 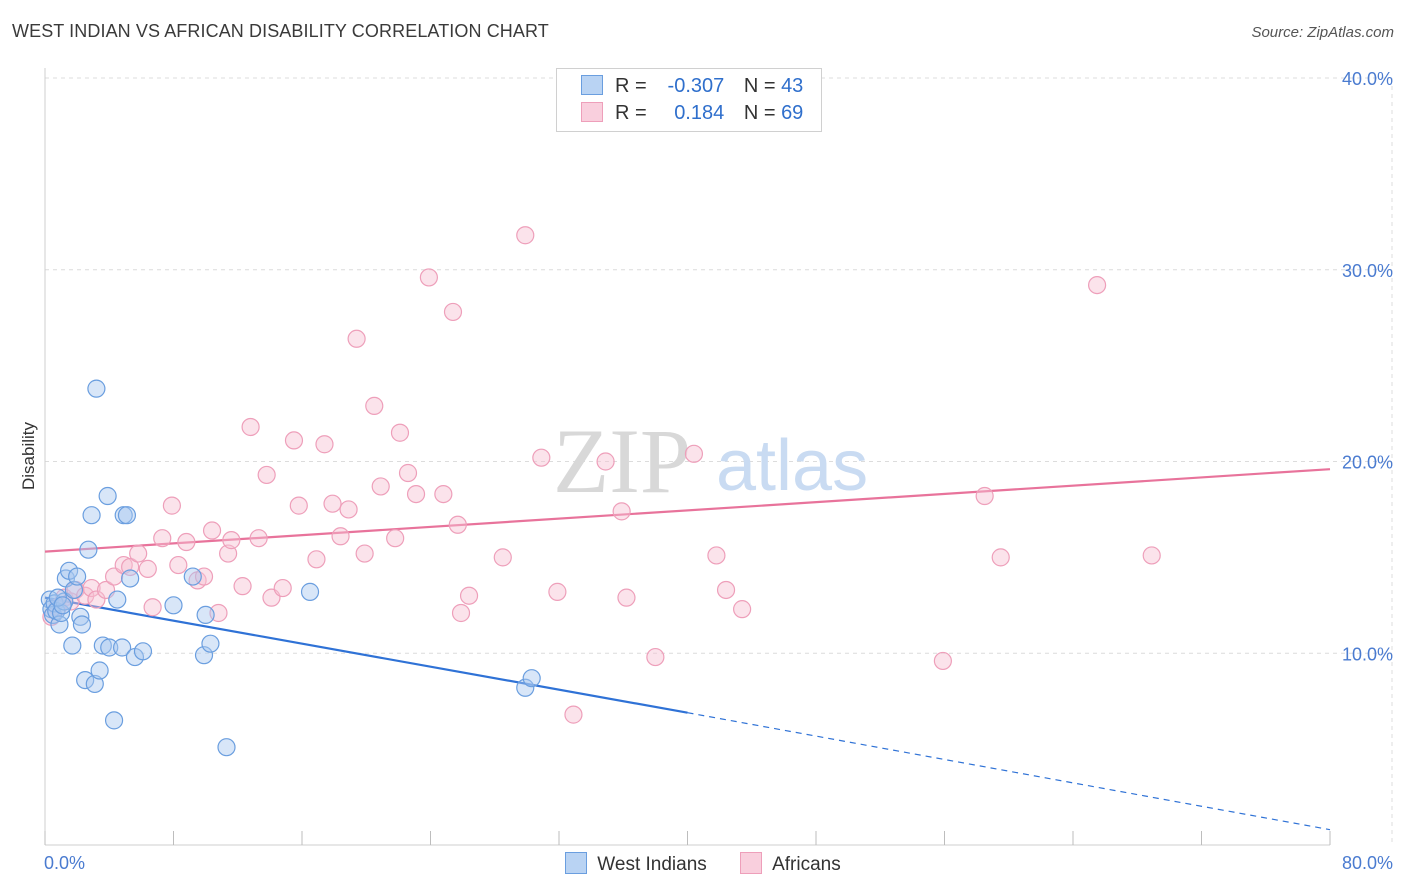 What do you see at coordinates (1367, 271) in the screenshot?
I see `y-tick-label: 30.0%` at bounding box center [1367, 271].